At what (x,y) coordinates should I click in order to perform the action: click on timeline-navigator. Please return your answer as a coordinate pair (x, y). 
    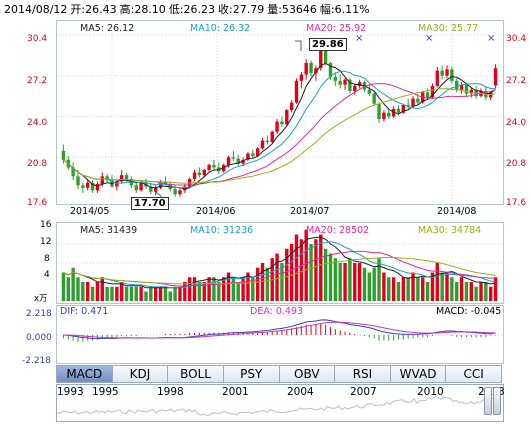
    Looking at the image, I should click on (280, 403).